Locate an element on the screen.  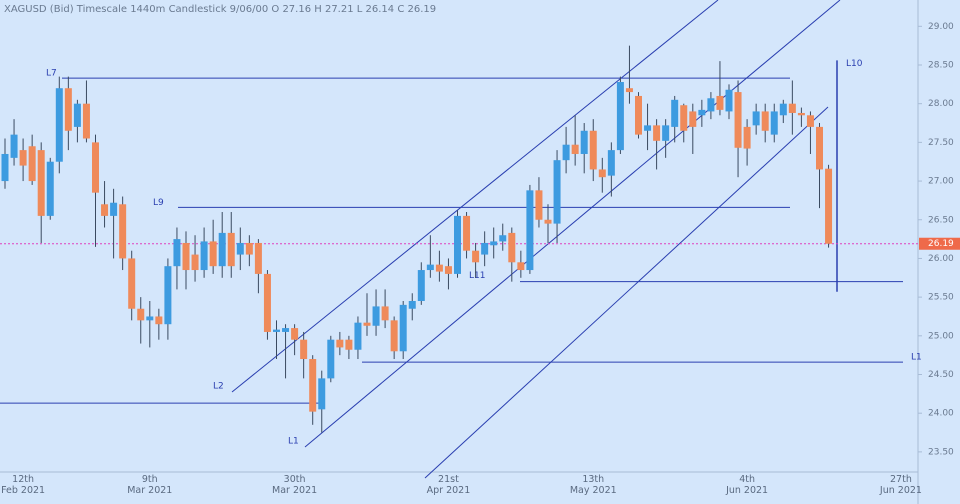
y-tick-label: 27.50 is located at coordinates (941, 143).